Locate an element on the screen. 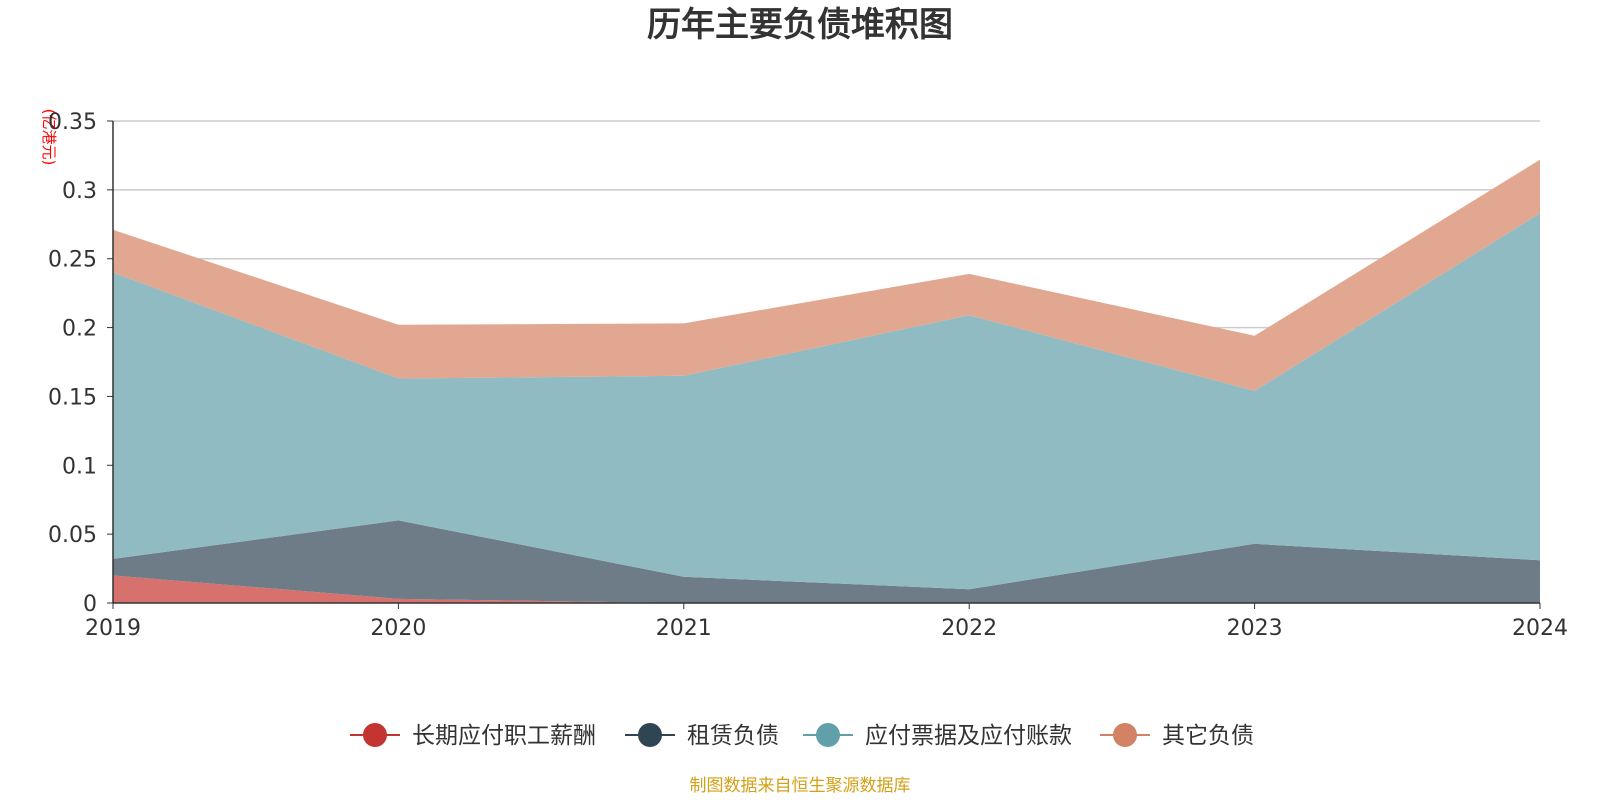  legend-item: 其它负债 is located at coordinates (1177, 736).